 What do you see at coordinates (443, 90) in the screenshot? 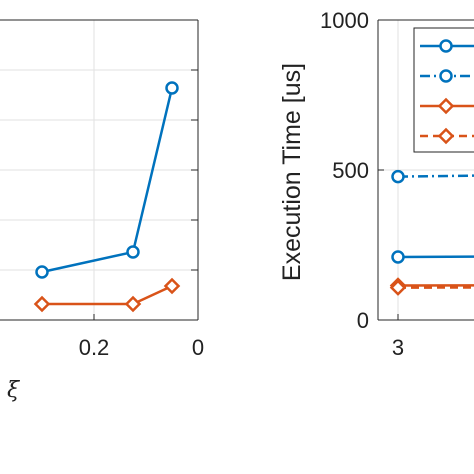
I see `right-legend` at bounding box center [443, 90].